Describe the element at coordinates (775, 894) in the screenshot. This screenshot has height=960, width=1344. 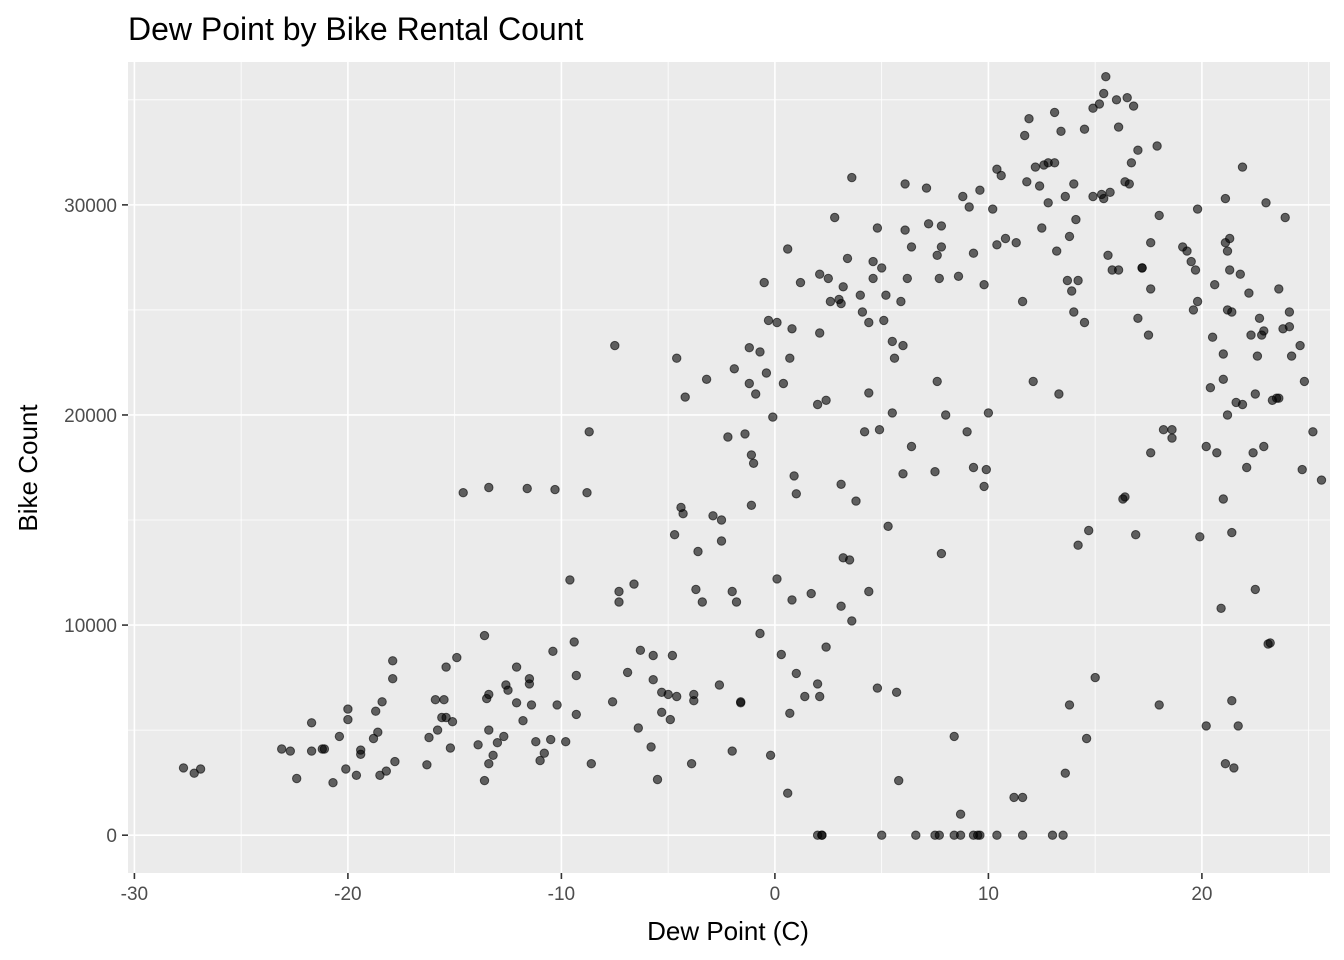
I see `x-tick-label: 0` at that location.